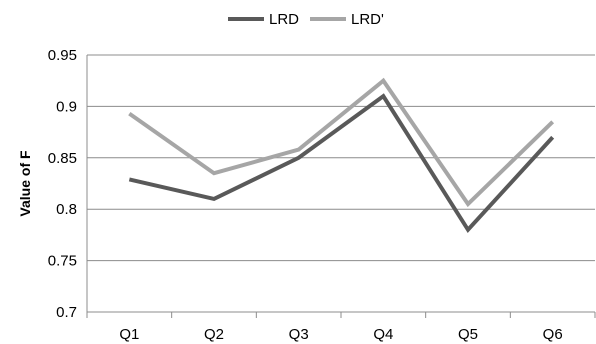 This screenshot has height=344, width=596. Describe the element at coordinates (299, 334) in the screenshot. I see `x-tick-label: Q3` at that location.